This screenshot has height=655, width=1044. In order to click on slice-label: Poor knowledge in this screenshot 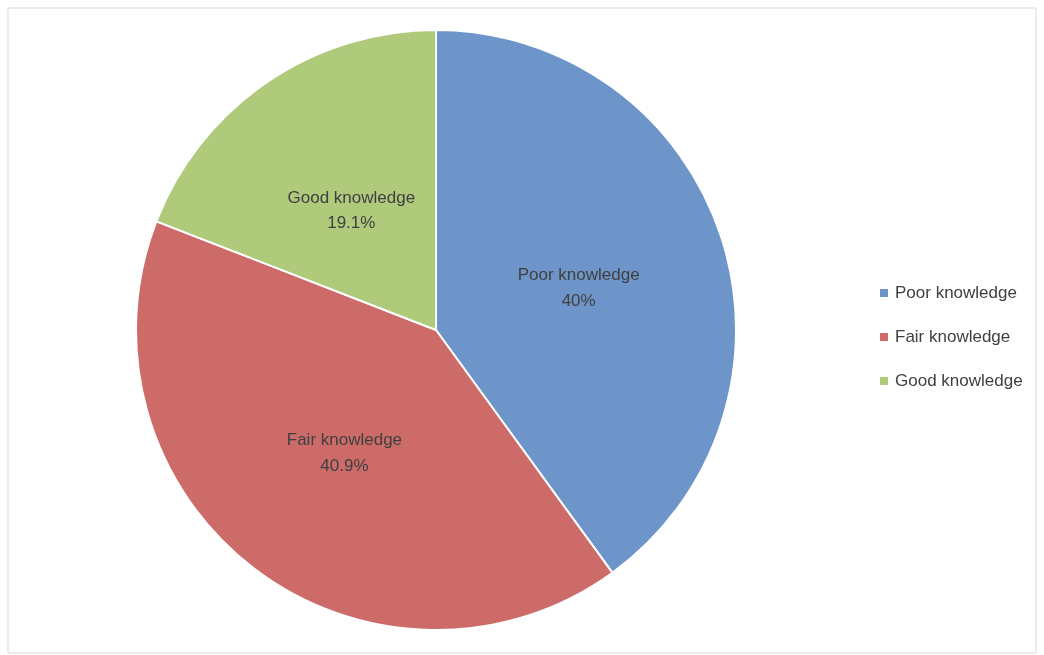, I will do `click(578, 275)`.